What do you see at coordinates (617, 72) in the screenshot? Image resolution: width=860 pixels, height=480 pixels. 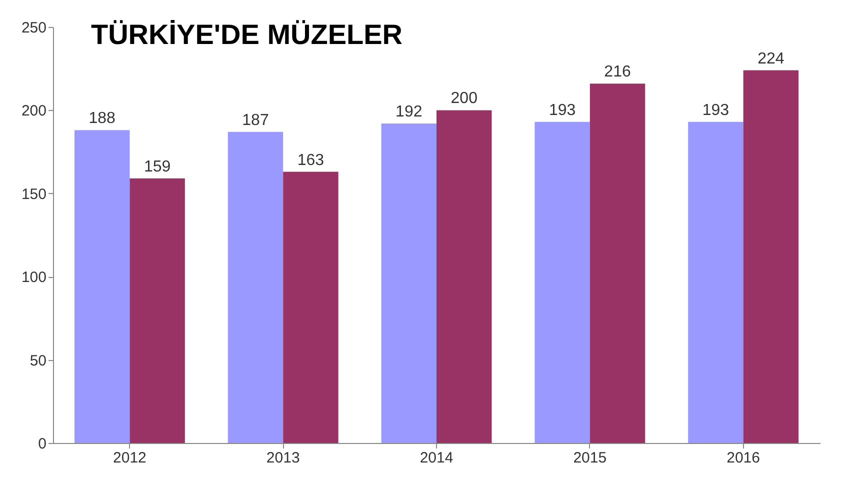 I see `data-label: 216` at bounding box center [617, 72].